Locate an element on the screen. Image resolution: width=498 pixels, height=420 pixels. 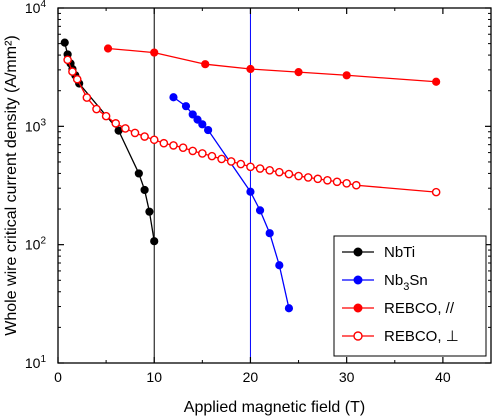
legend-label-base: REBCO, ⊥ is located at coordinates (421, 336).